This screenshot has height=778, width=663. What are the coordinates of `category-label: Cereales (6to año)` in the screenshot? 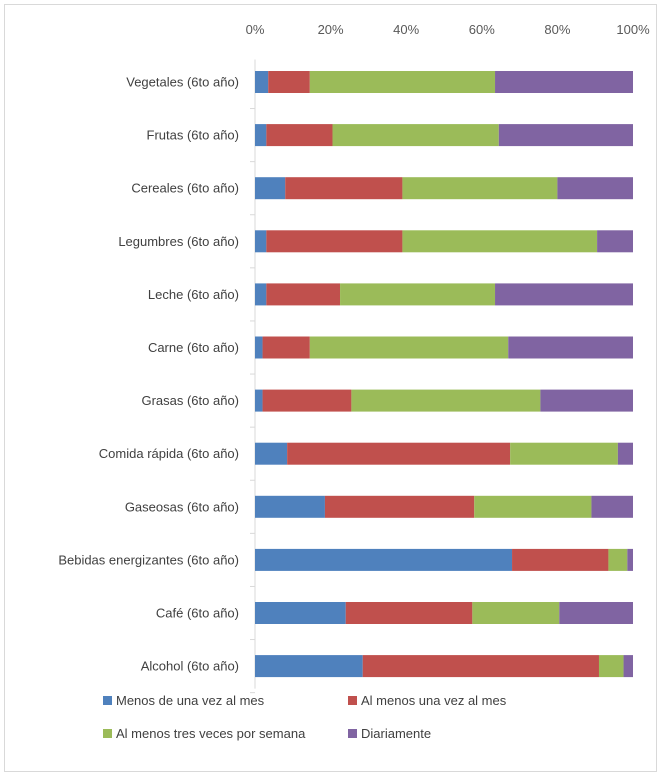 It's located at (185, 188).